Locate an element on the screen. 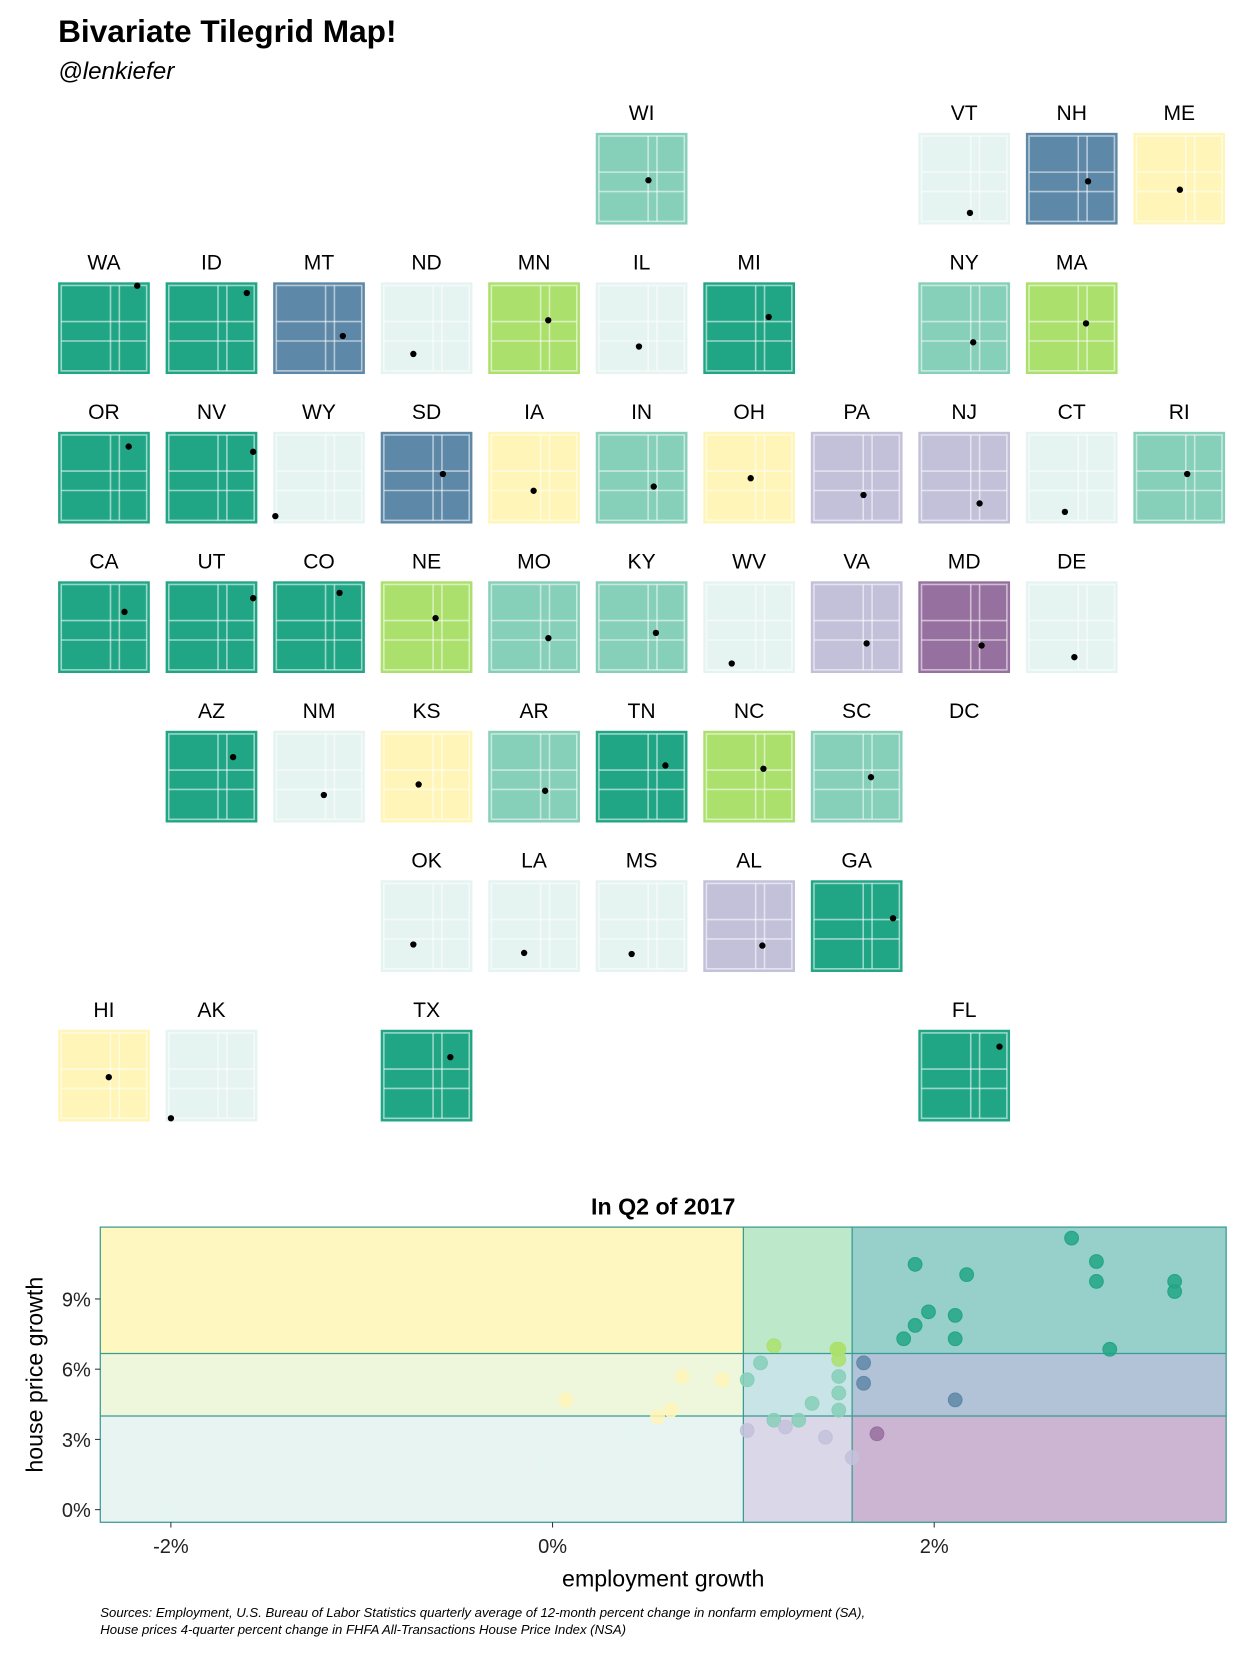  tile-label: AR is located at coordinates (533, 711).